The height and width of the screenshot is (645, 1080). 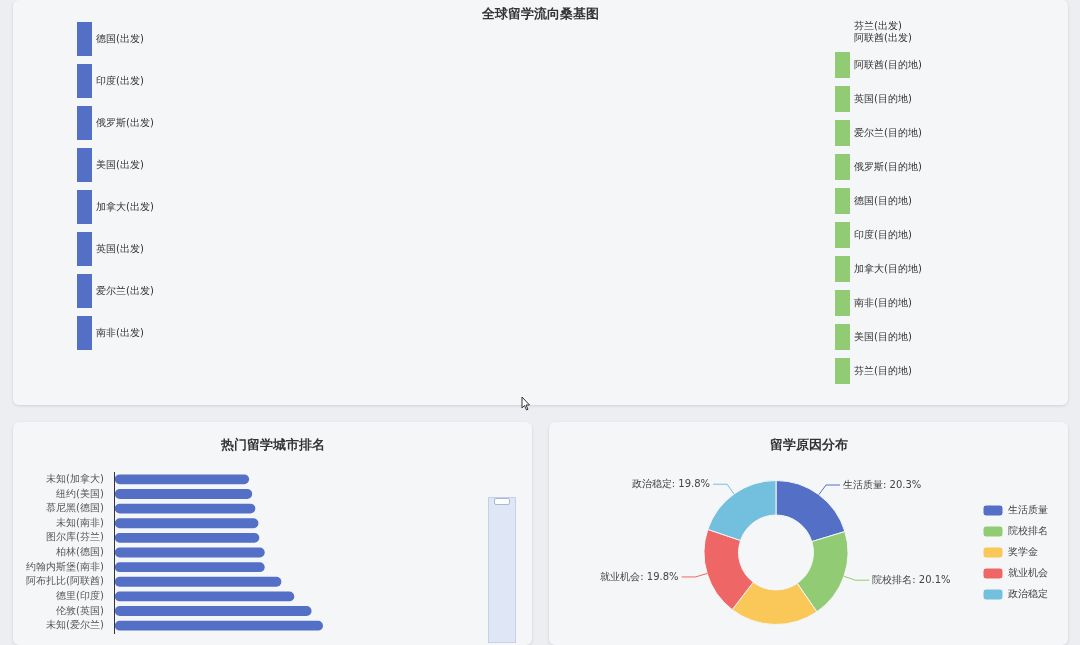 What do you see at coordinates (878, 25) in the screenshot?
I see `text: 芬兰(出发)` at bounding box center [878, 25].